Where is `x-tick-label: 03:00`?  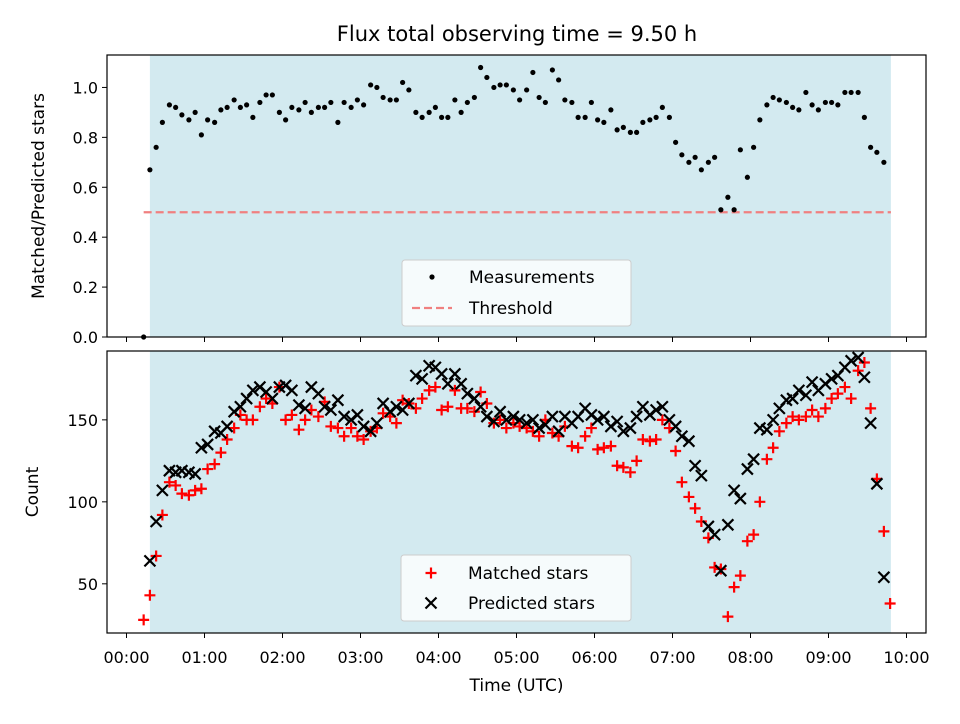
x-tick-label: 03:00 is located at coordinates (360, 657).